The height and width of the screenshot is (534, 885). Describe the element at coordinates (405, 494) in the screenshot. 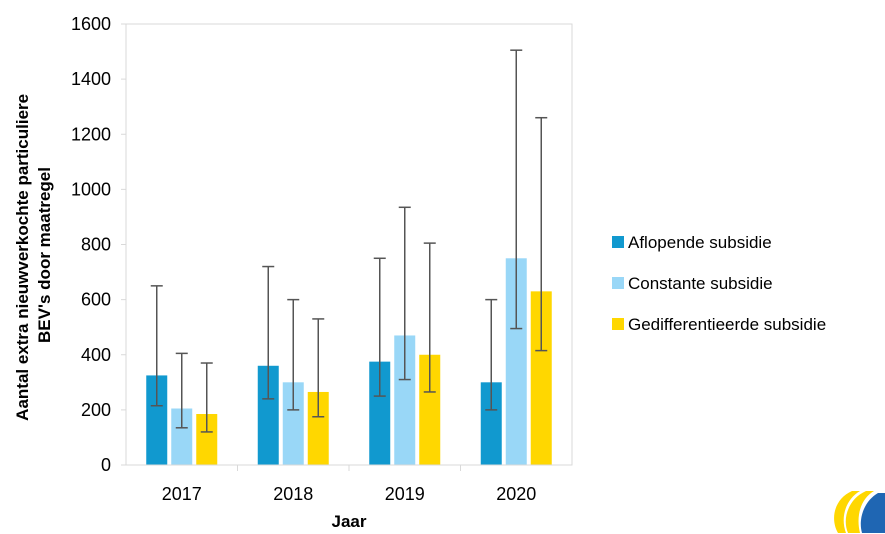

I see `x-tick-label: 2019` at that location.